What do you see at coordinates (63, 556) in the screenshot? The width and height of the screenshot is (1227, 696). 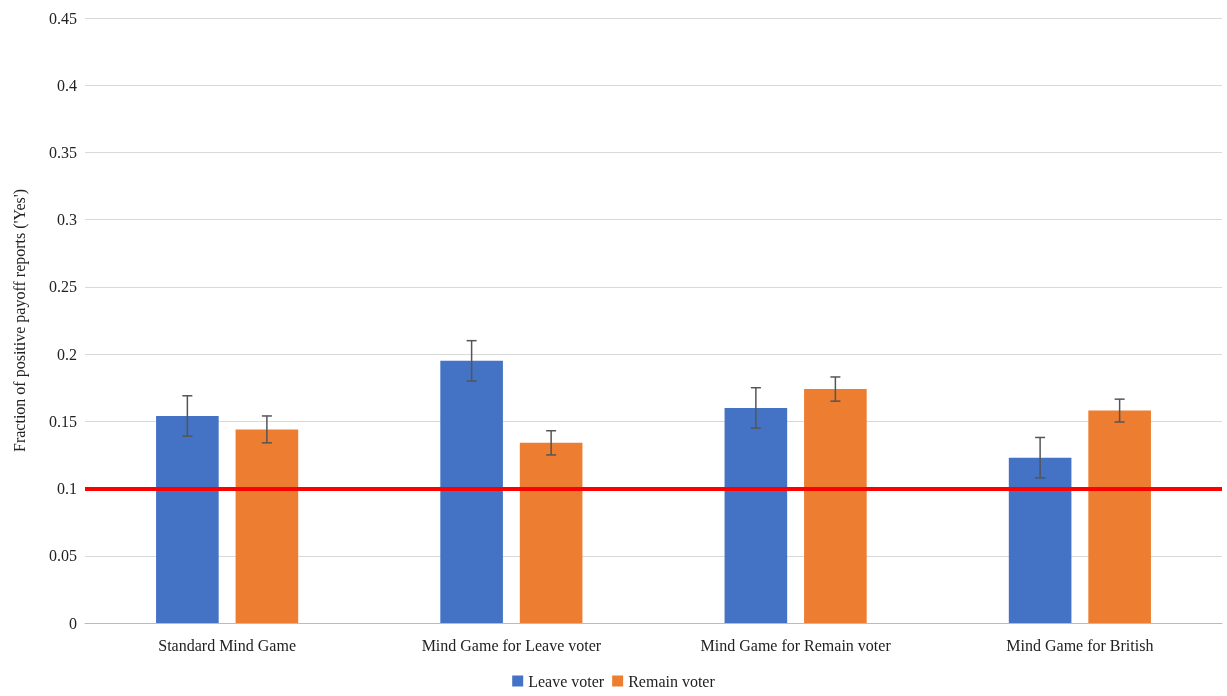 I see `y-tick-label: 0.05` at bounding box center [63, 556].